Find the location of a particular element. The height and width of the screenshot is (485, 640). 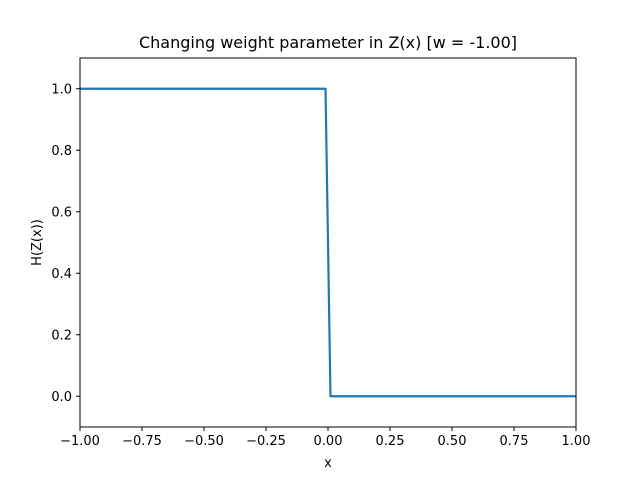

x-tick-label: −0.75 is located at coordinates (142, 441).